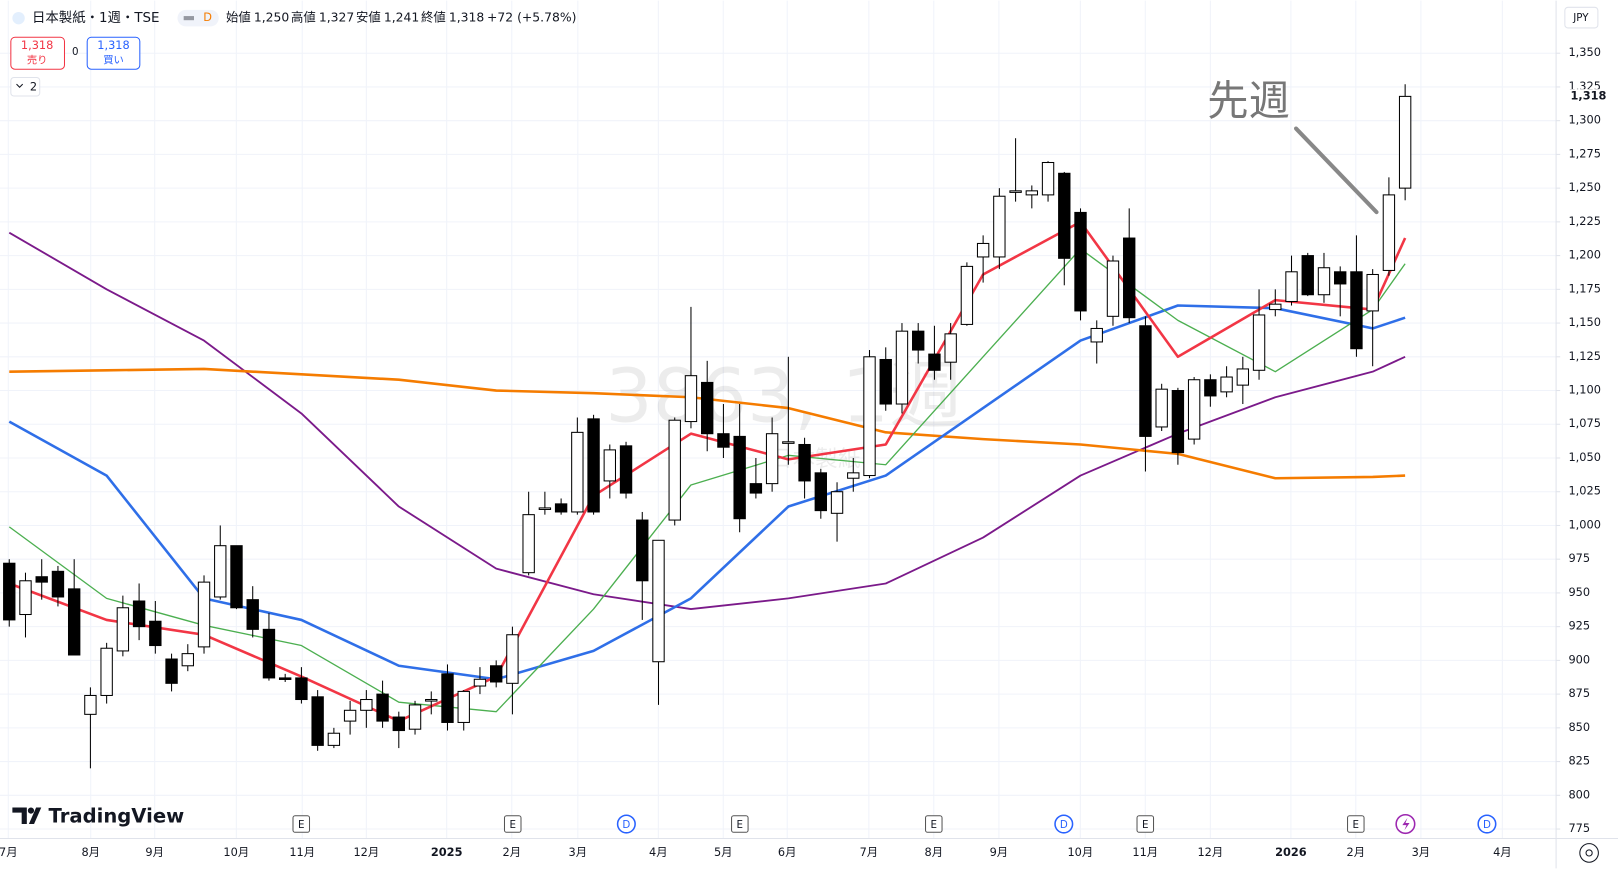  What do you see at coordinates (31, 810) in the screenshot?
I see `brand-logo-dot` at bounding box center [31, 810].